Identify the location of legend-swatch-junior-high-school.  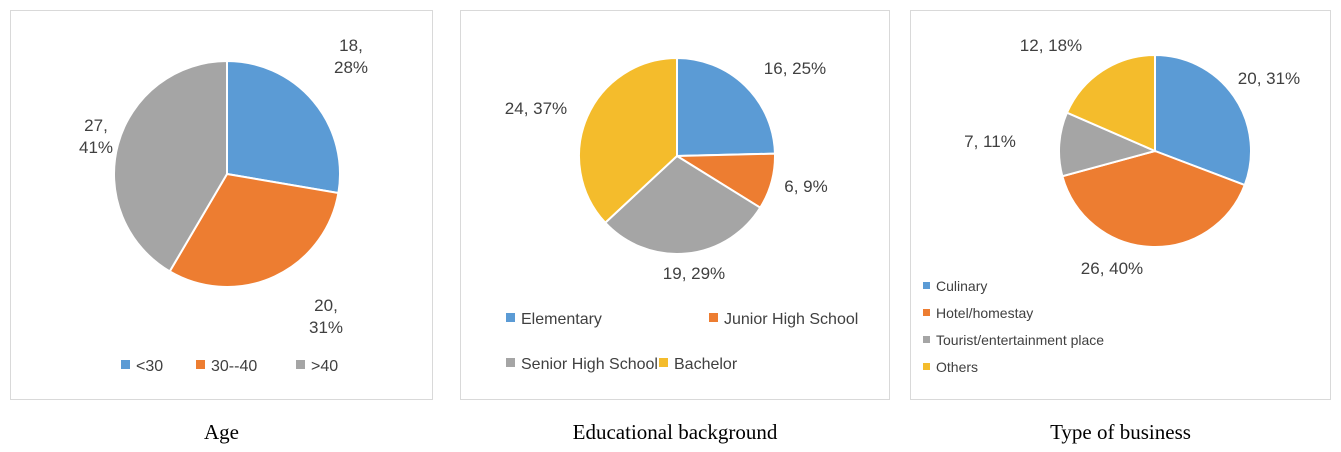
(713, 317).